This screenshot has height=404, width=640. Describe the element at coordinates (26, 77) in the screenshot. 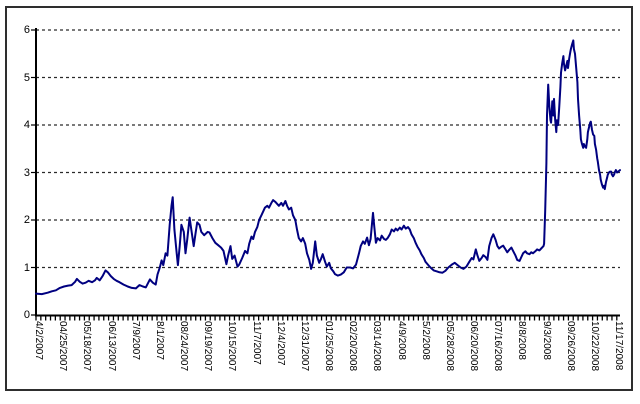

I see `y-axis-tick-label: 5` at that location.